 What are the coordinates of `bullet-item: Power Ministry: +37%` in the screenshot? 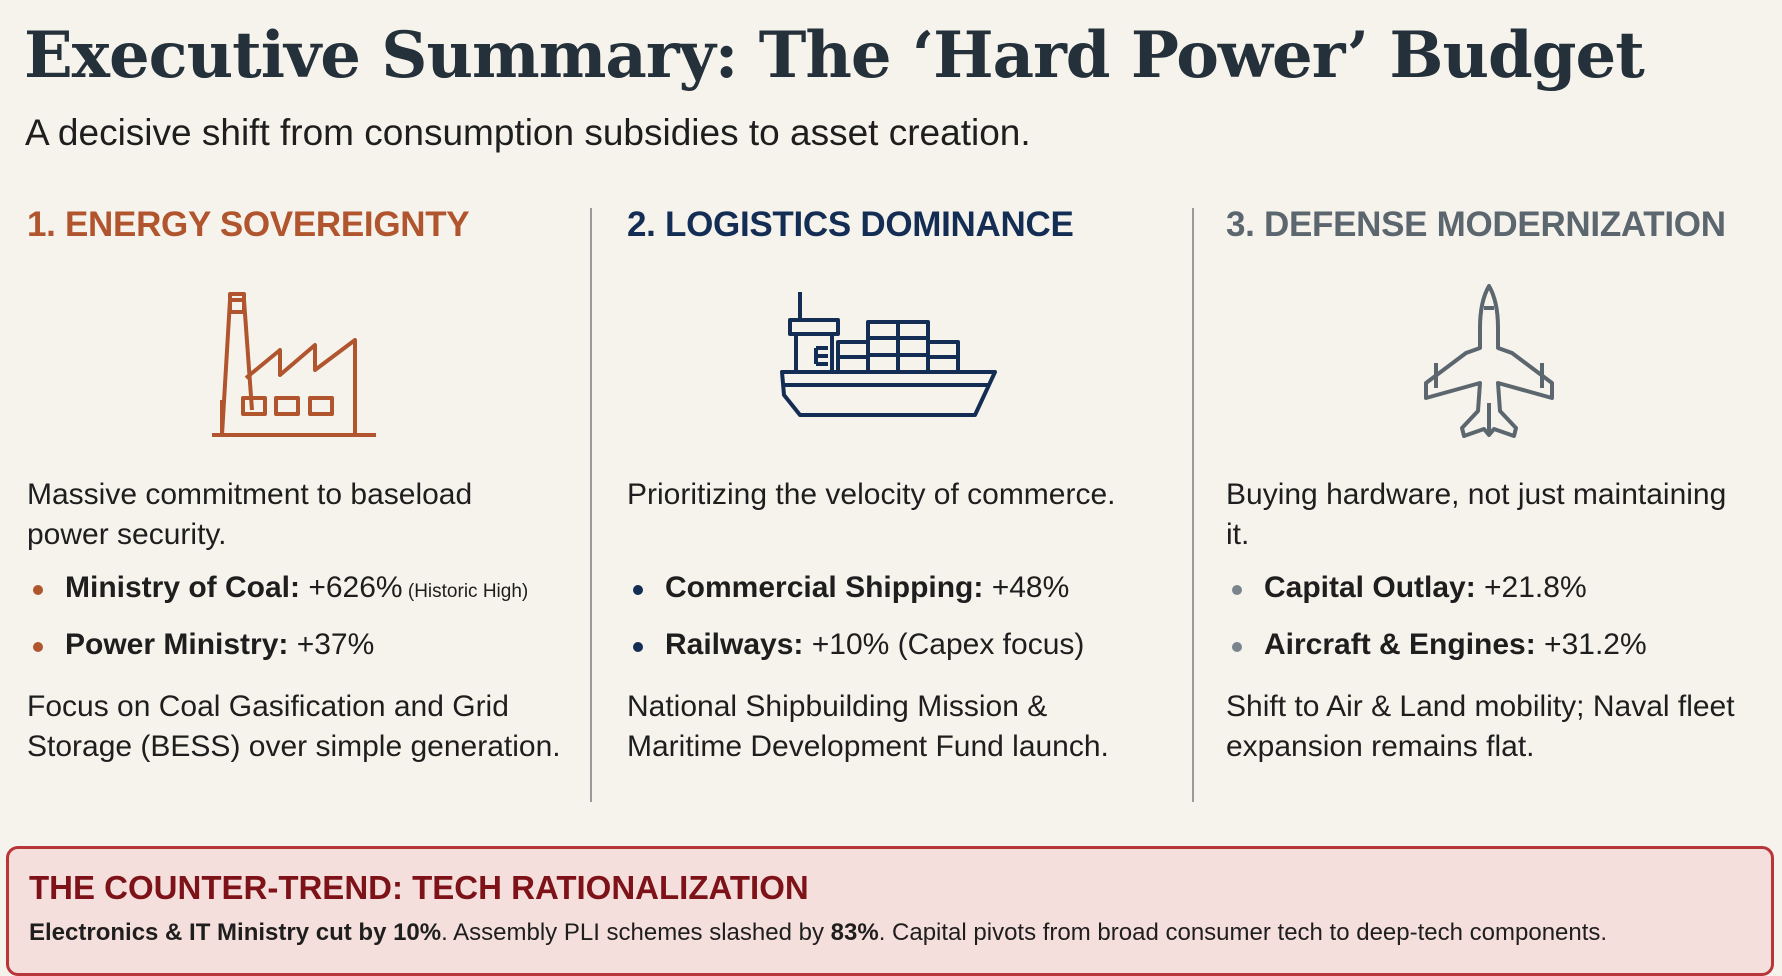 It's located at (277, 656).